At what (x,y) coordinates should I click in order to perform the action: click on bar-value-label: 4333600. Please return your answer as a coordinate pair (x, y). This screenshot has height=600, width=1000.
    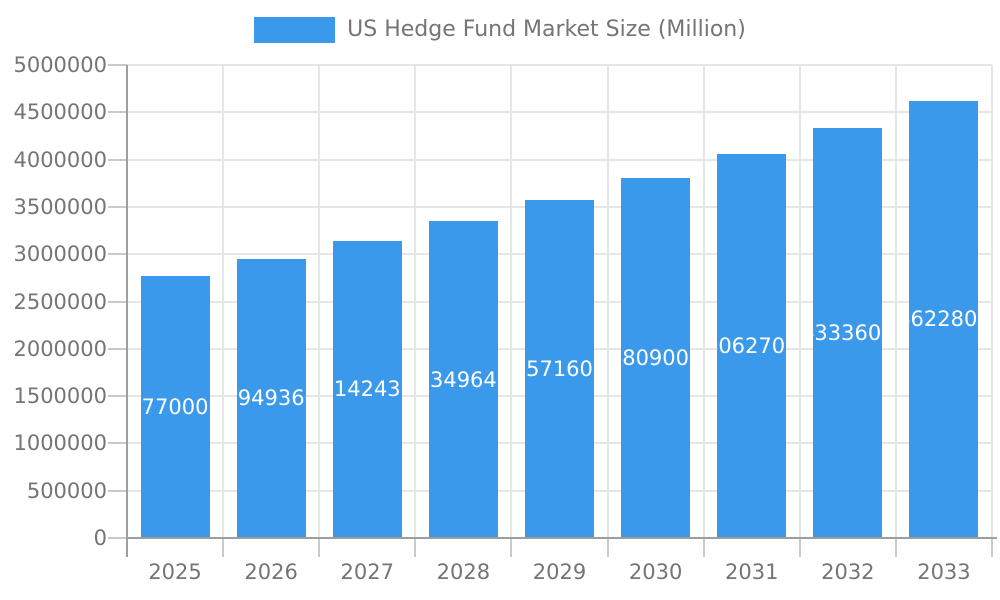
    Looking at the image, I should click on (847, 333).